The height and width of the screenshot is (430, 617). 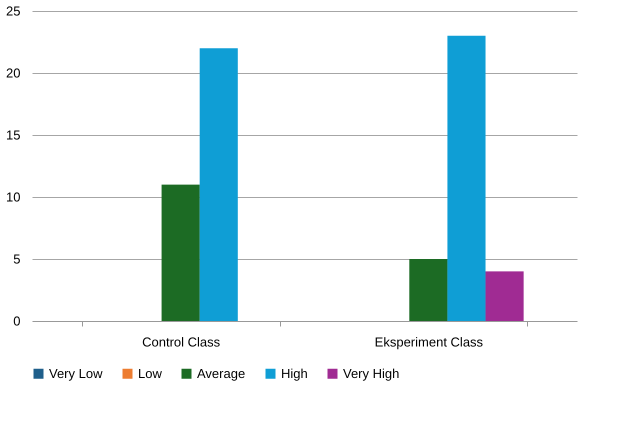 What do you see at coordinates (150, 373) in the screenshot?
I see `legend-label: Low` at bounding box center [150, 373].